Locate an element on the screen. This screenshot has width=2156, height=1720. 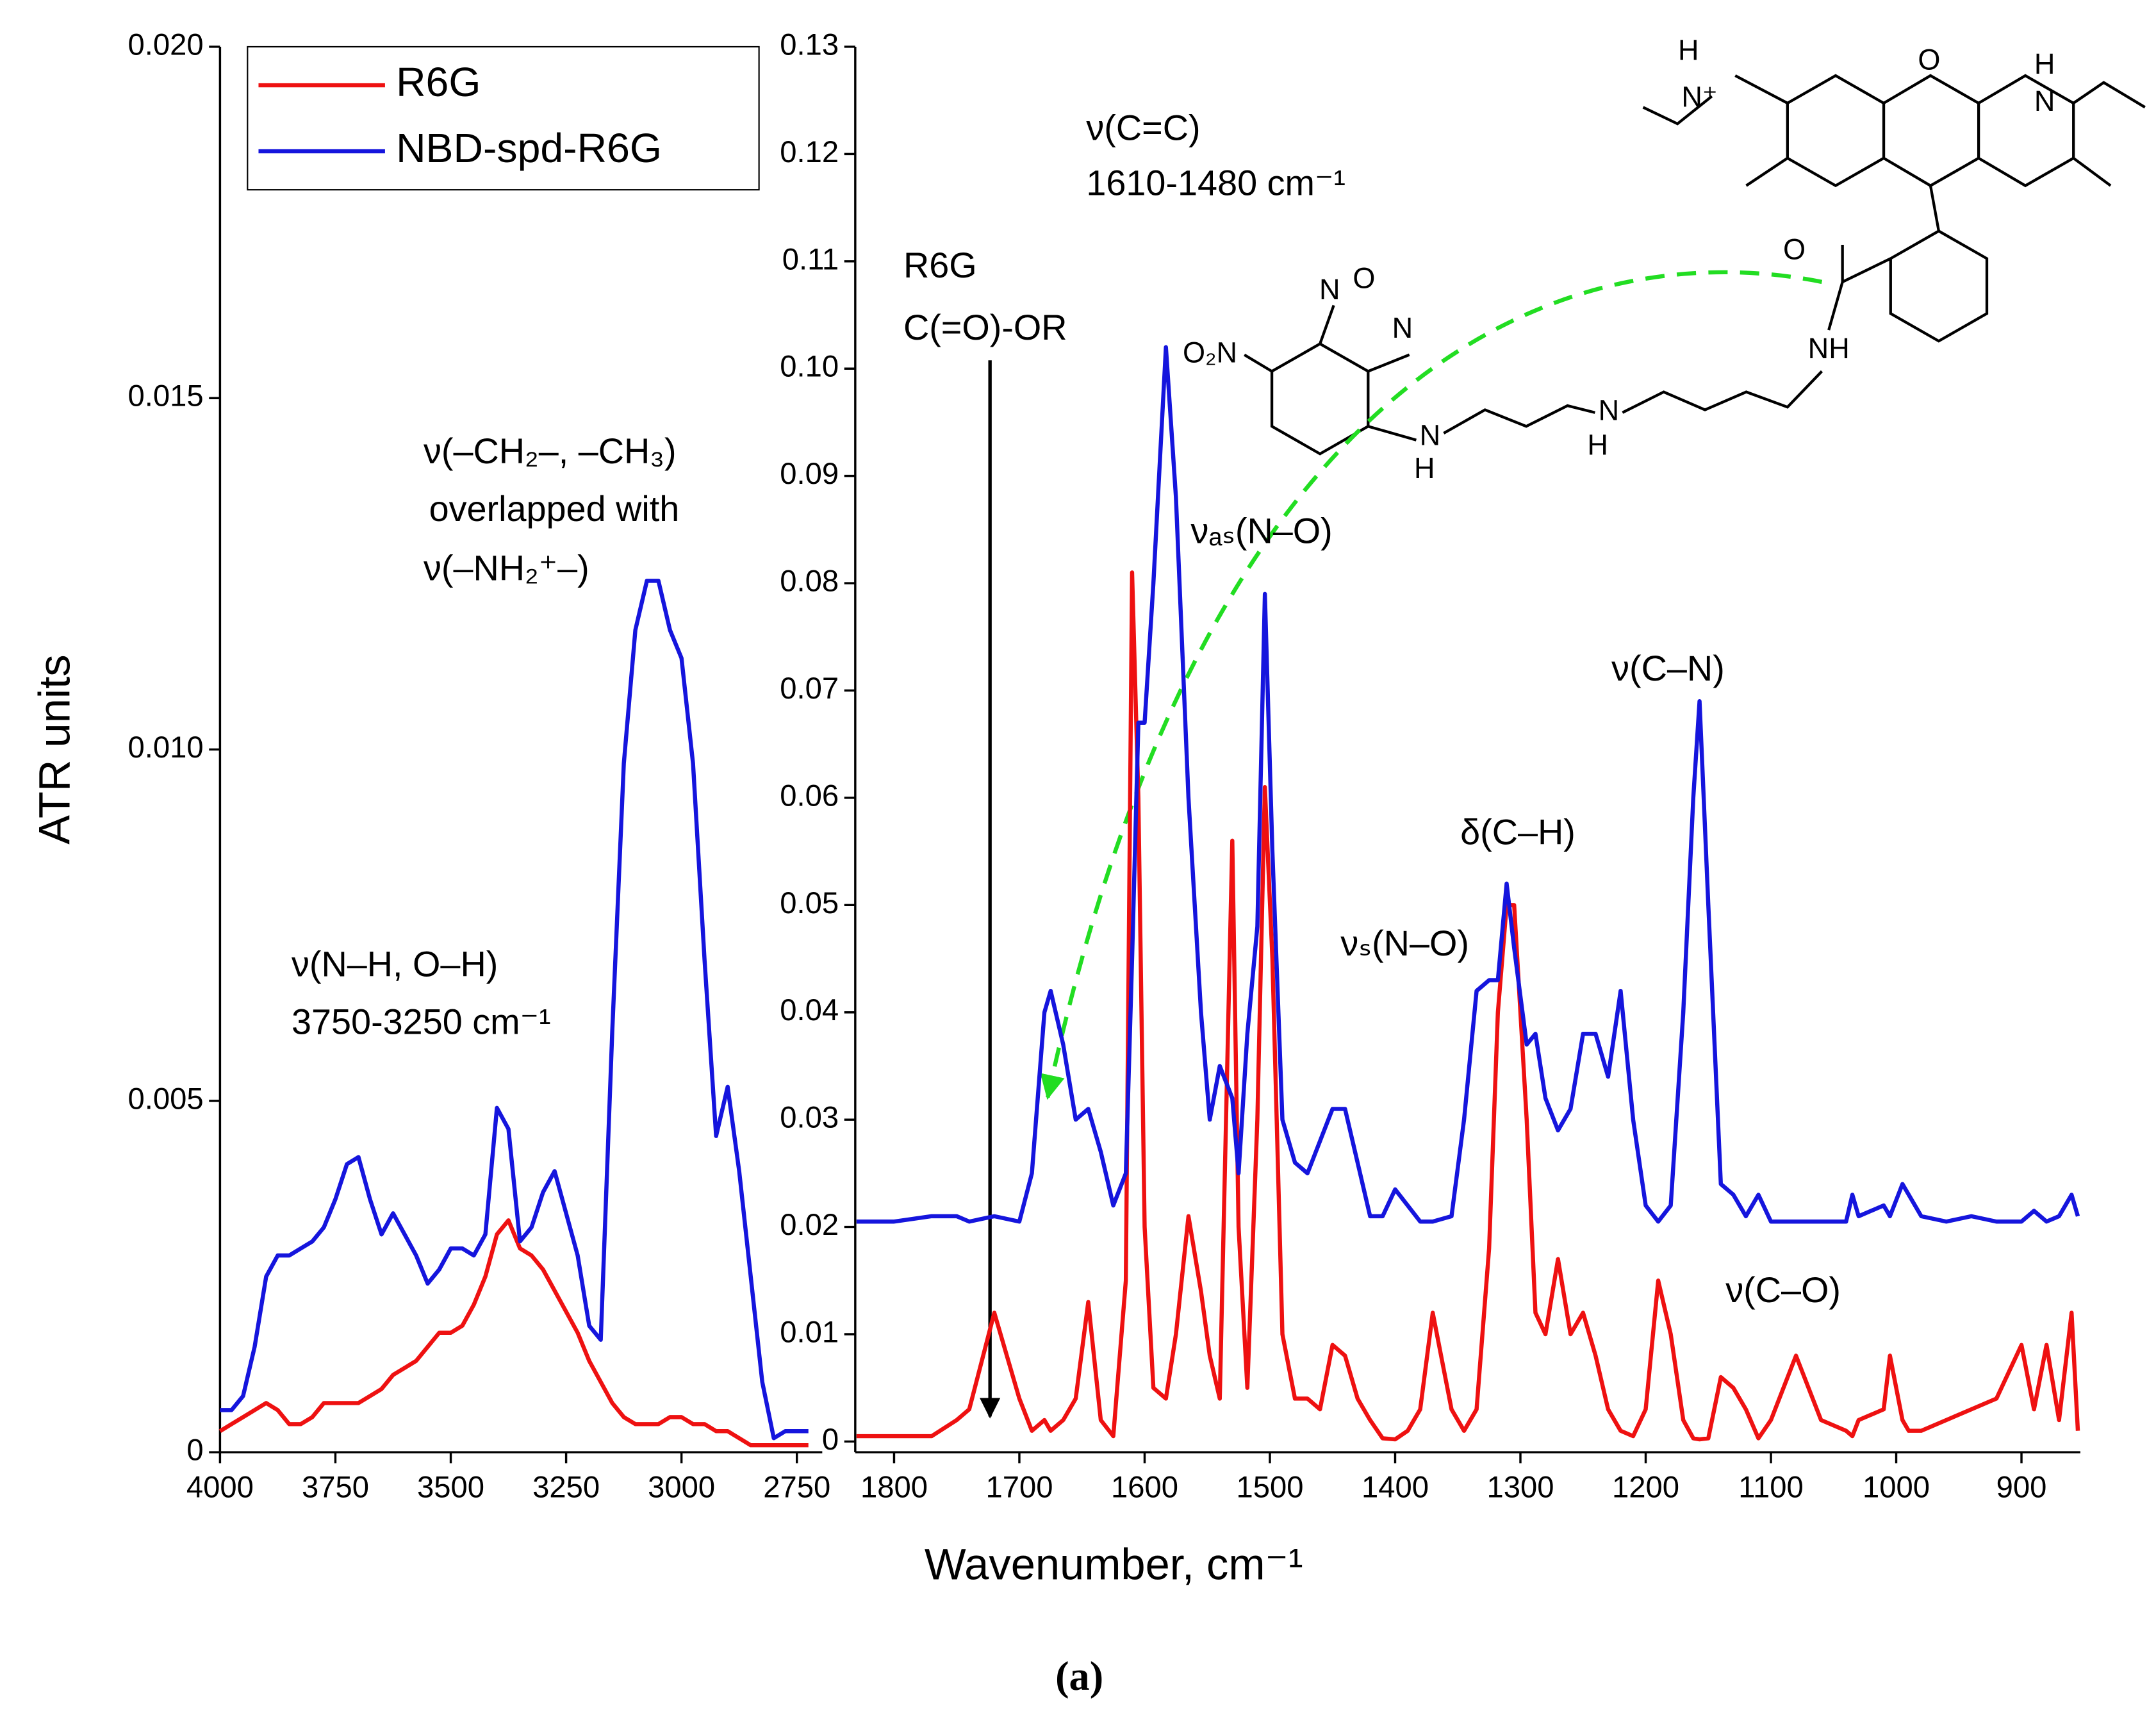
annotation: ν(N–H, O–H) is located at coordinates (395, 963).